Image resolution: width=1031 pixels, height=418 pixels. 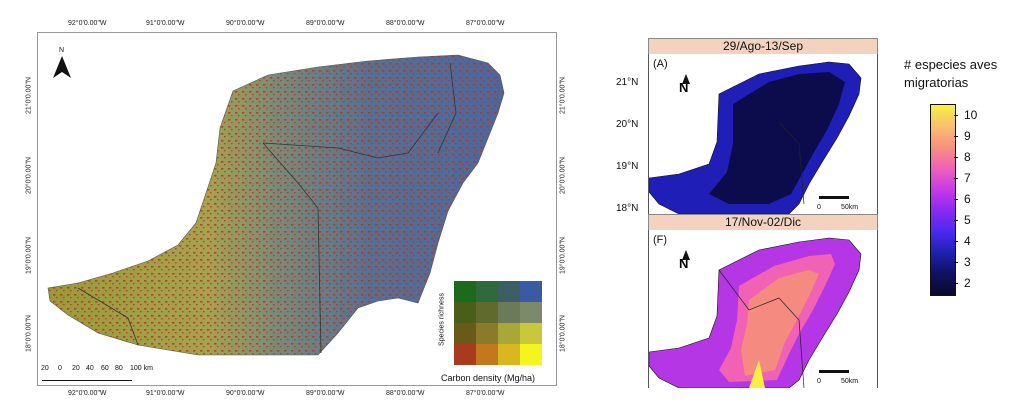 I want to click on scale-label: 80, so click(x=119, y=368).